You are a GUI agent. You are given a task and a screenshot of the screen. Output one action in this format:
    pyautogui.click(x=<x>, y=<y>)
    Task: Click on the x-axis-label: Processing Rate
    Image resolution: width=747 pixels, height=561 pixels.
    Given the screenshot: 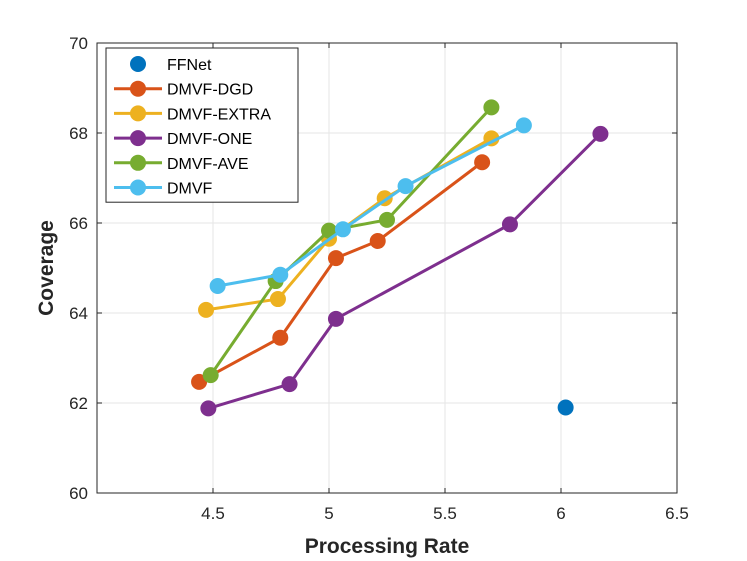 What is the action you would take?
    pyautogui.click(x=387, y=546)
    